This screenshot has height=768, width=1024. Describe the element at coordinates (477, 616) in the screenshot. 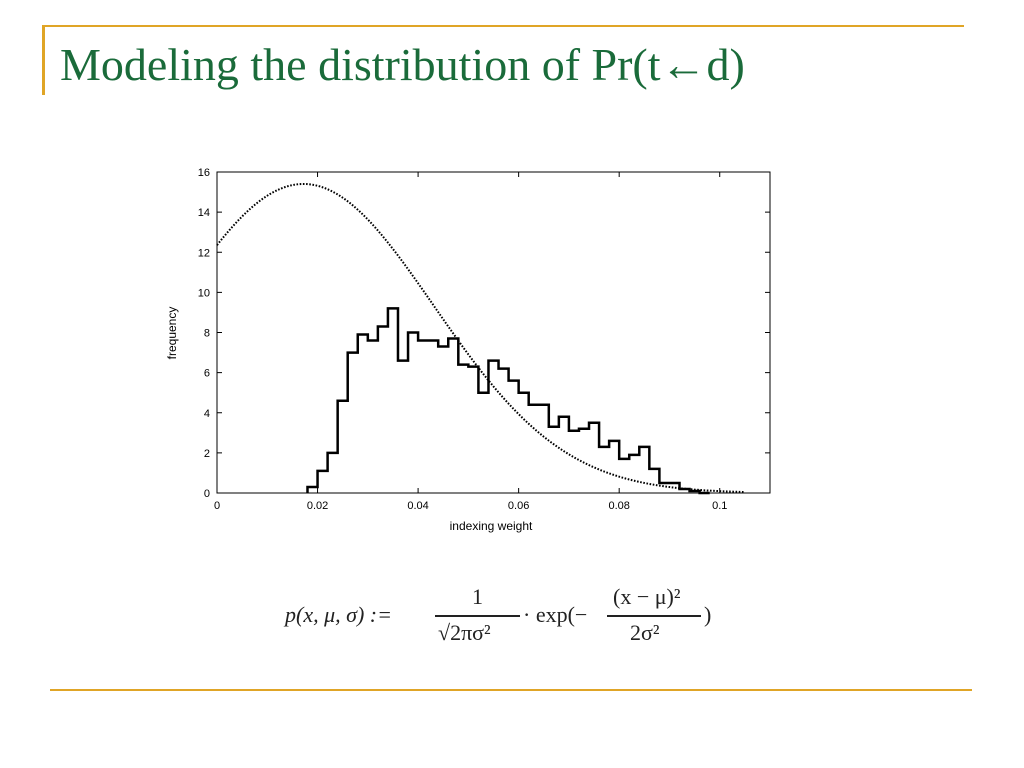

I see `formula-frac1-bar` at that location.